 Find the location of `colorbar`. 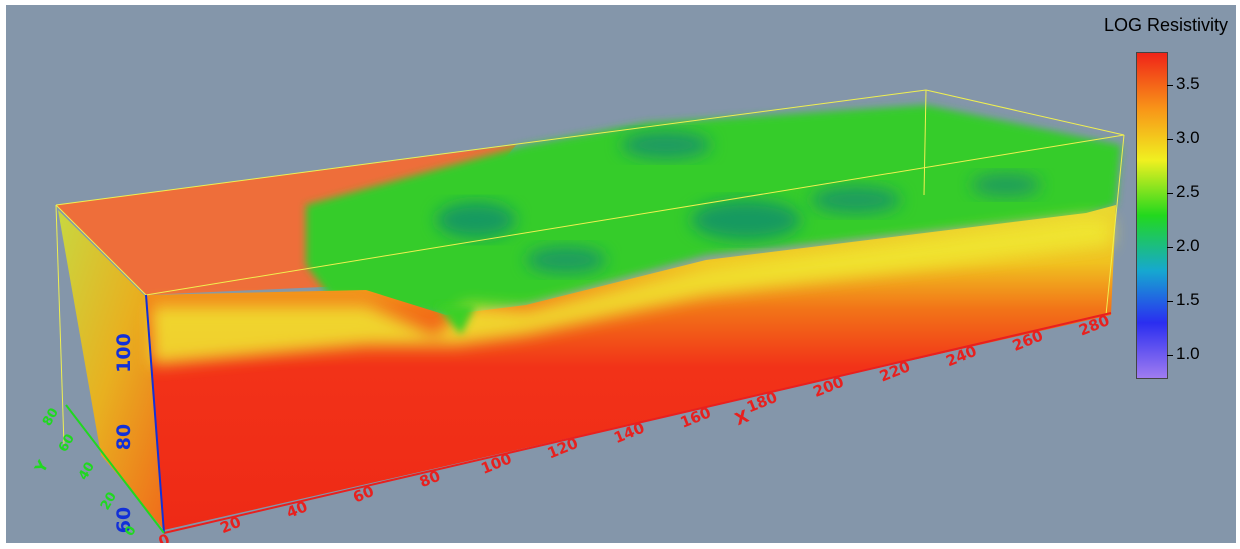

colorbar is located at coordinates (1152, 215).